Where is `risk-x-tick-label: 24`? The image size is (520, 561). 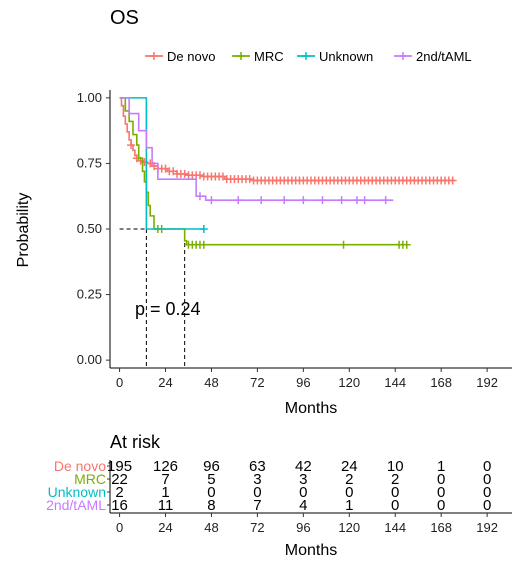 risk-x-tick-label: 24 is located at coordinates (165, 527).